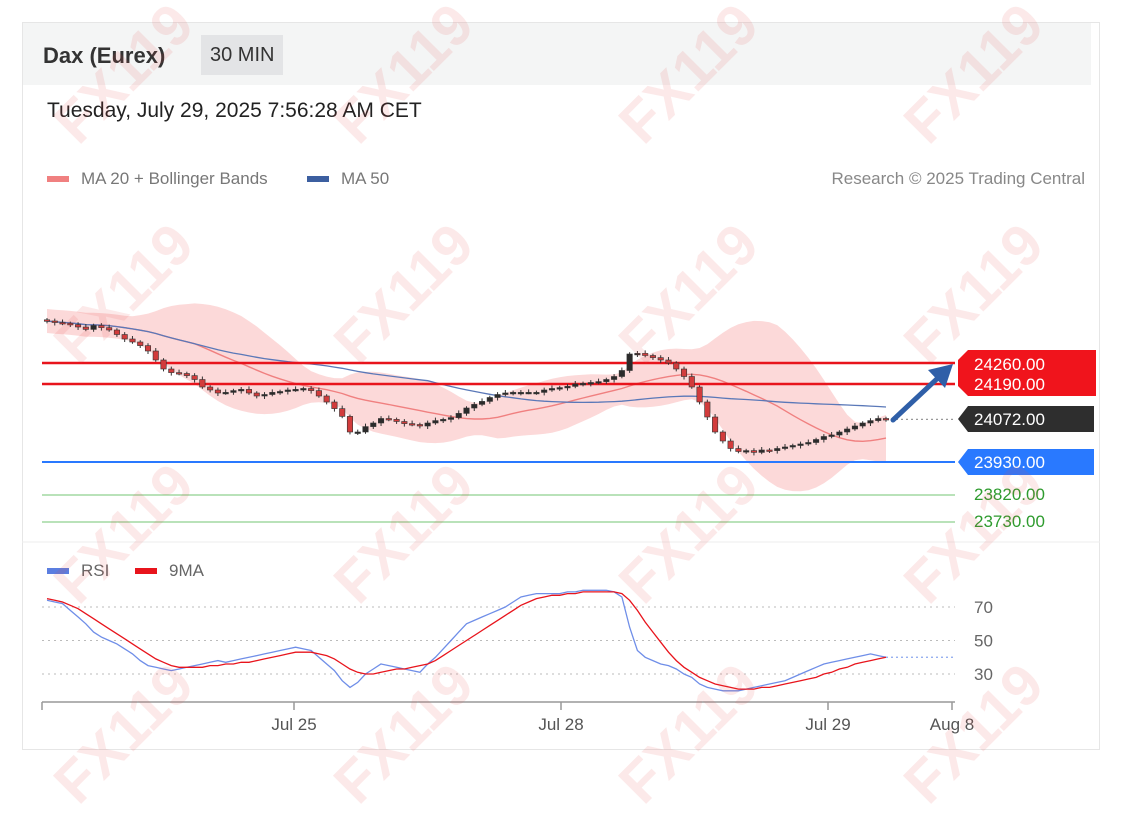 The image size is (1134, 816). What do you see at coordinates (1009, 419) in the screenshot?
I see `level-24072-00-label: 24072.00` at bounding box center [1009, 419].